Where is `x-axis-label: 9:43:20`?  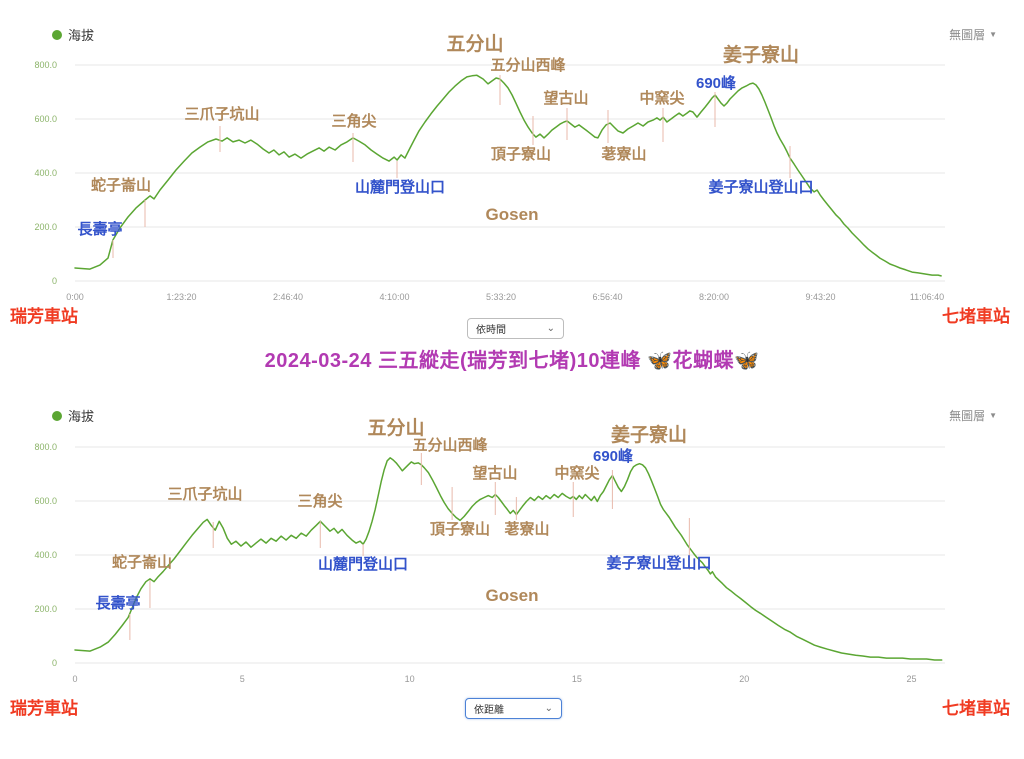 x-axis-label: 9:43:20 is located at coordinates (820, 297).